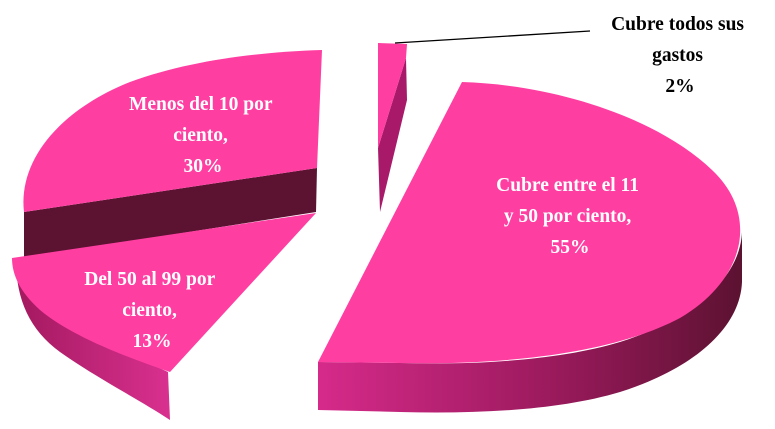 The width and height of the screenshot is (775, 429). Describe the element at coordinates (152, 310) in the screenshot. I see `data-label-del-50-al-99: Del 50 al 99 por ciento, 13%` at that location.